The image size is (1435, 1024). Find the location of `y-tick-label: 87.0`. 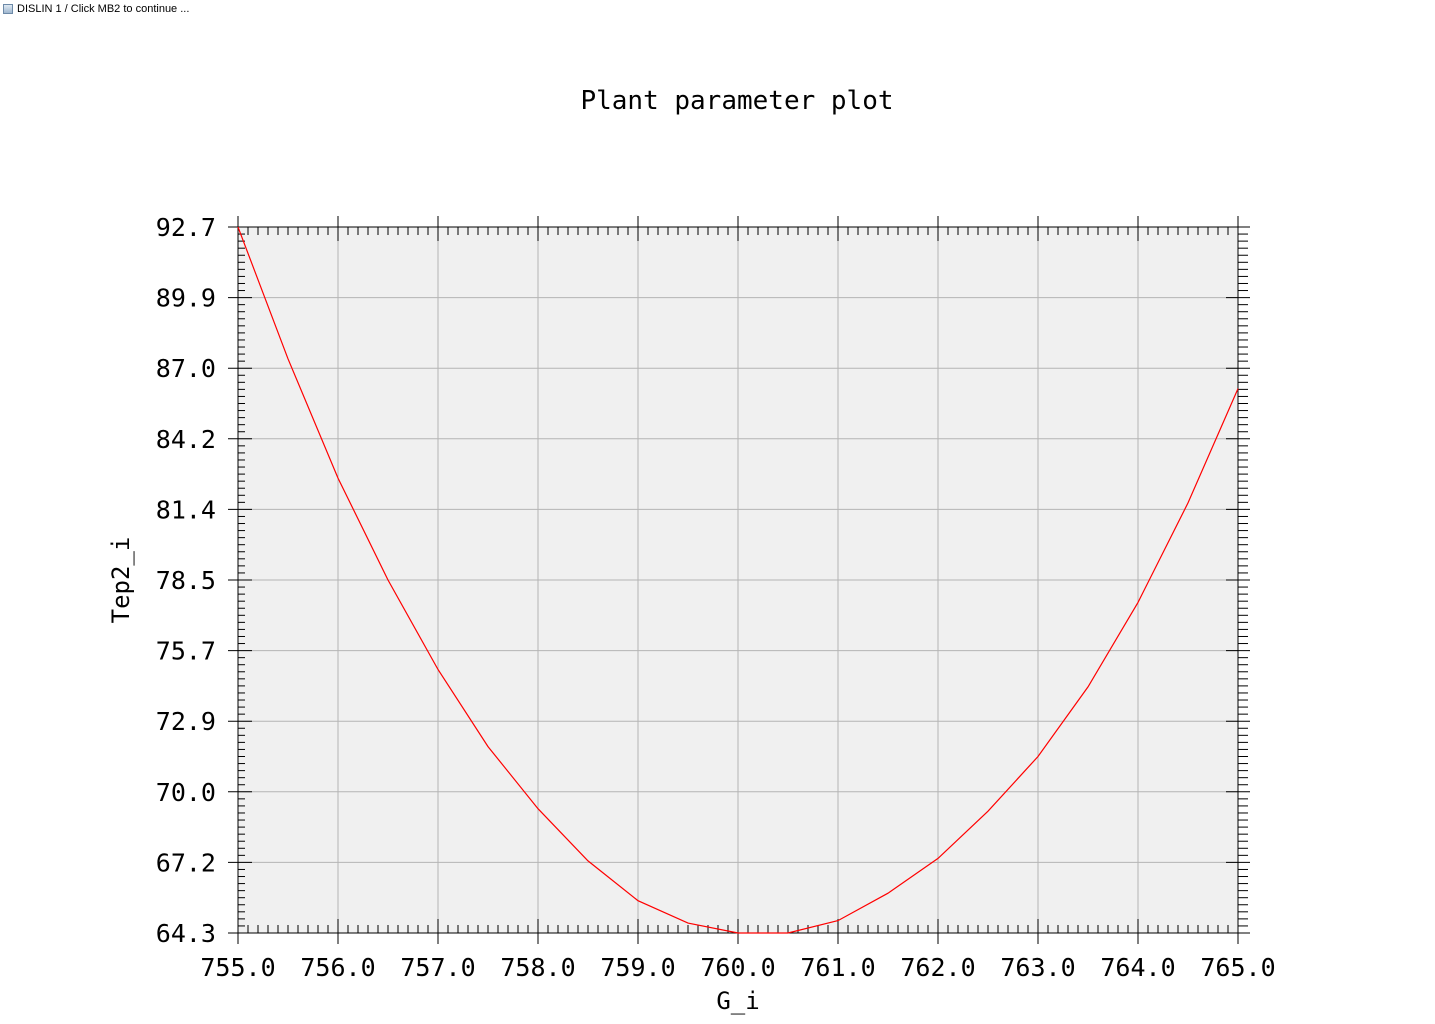

y-tick-label: 87.0 is located at coordinates (186, 368).